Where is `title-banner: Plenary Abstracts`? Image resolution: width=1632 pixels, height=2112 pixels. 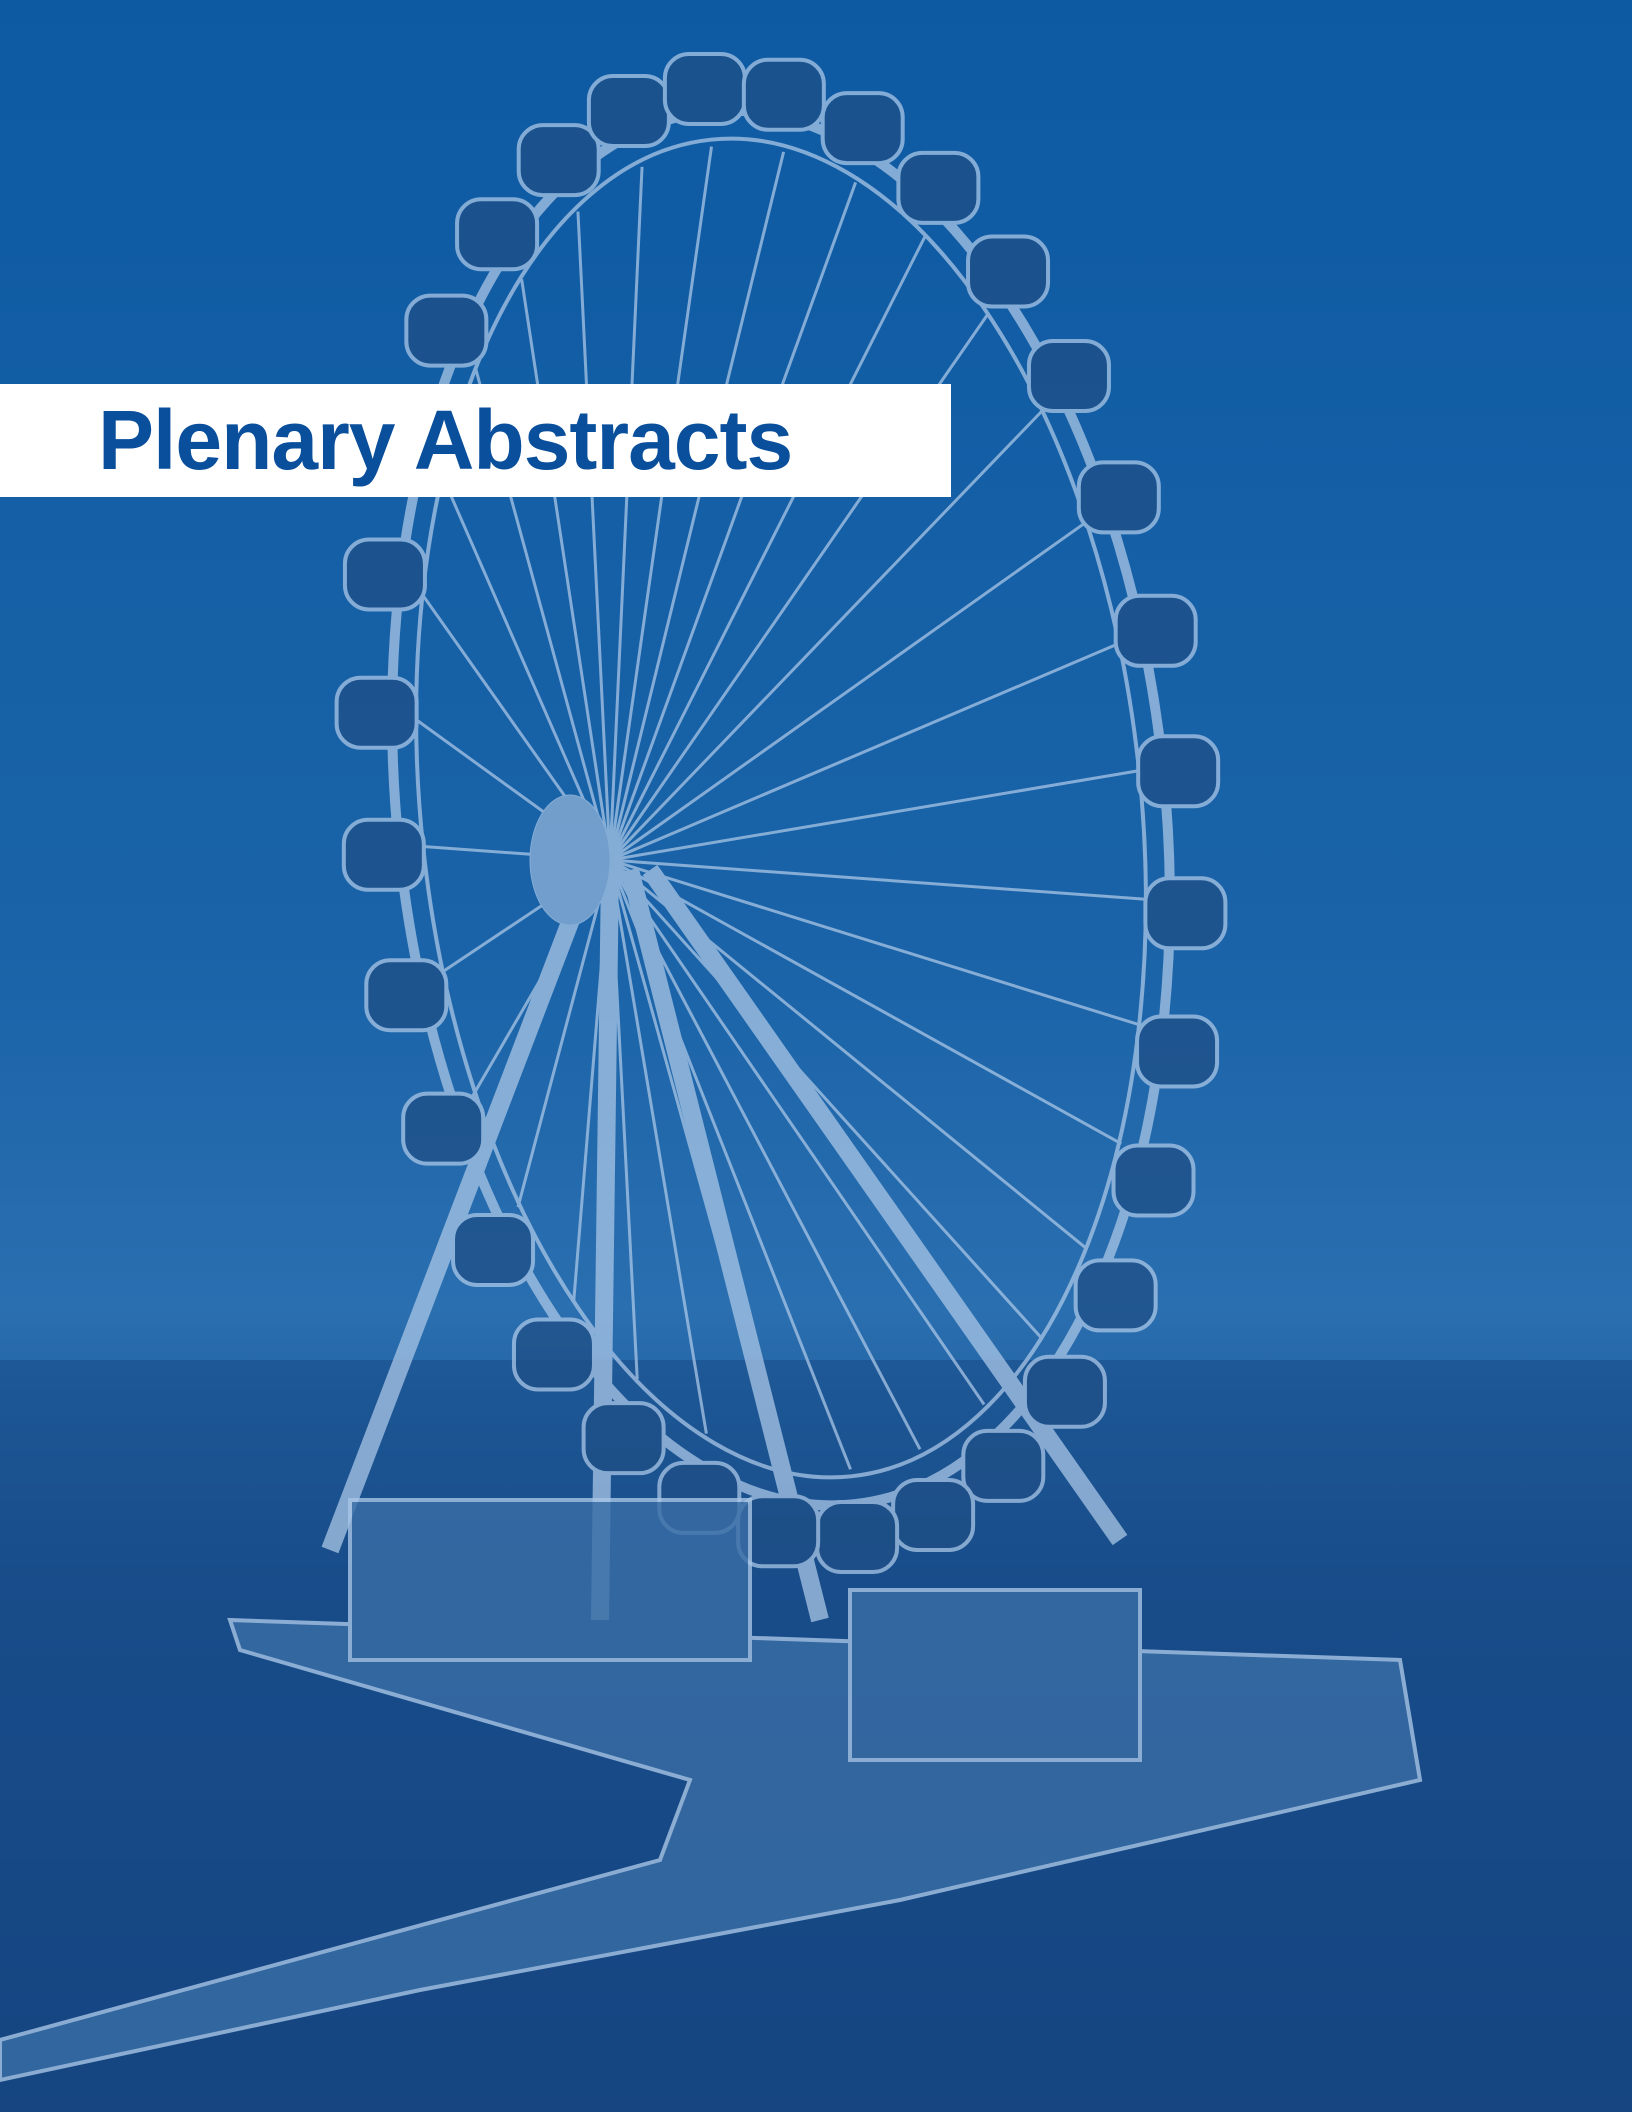 title-banner: Plenary Abstracts is located at coordinates (475, 440).